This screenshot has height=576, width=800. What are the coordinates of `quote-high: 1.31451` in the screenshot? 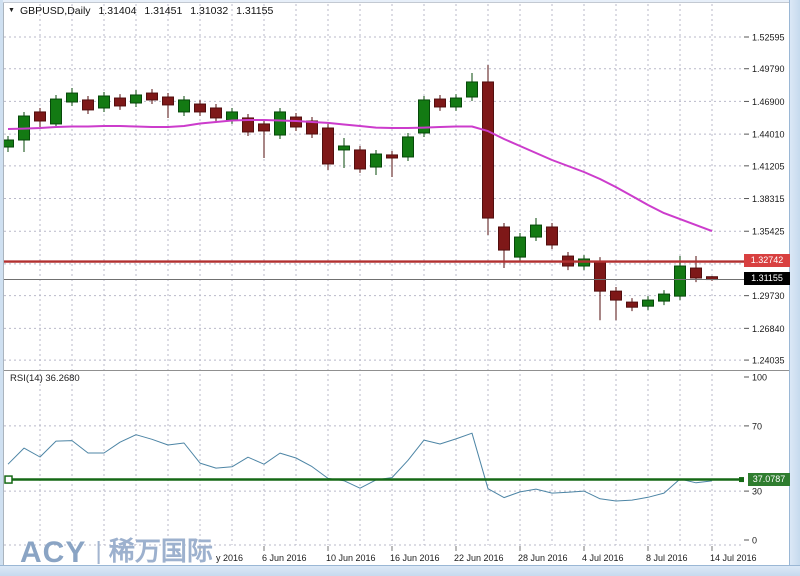 It's located at (163, 11).